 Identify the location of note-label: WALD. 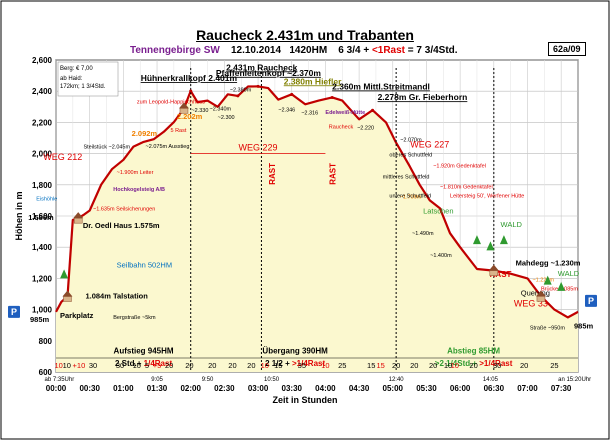
(569, 273).